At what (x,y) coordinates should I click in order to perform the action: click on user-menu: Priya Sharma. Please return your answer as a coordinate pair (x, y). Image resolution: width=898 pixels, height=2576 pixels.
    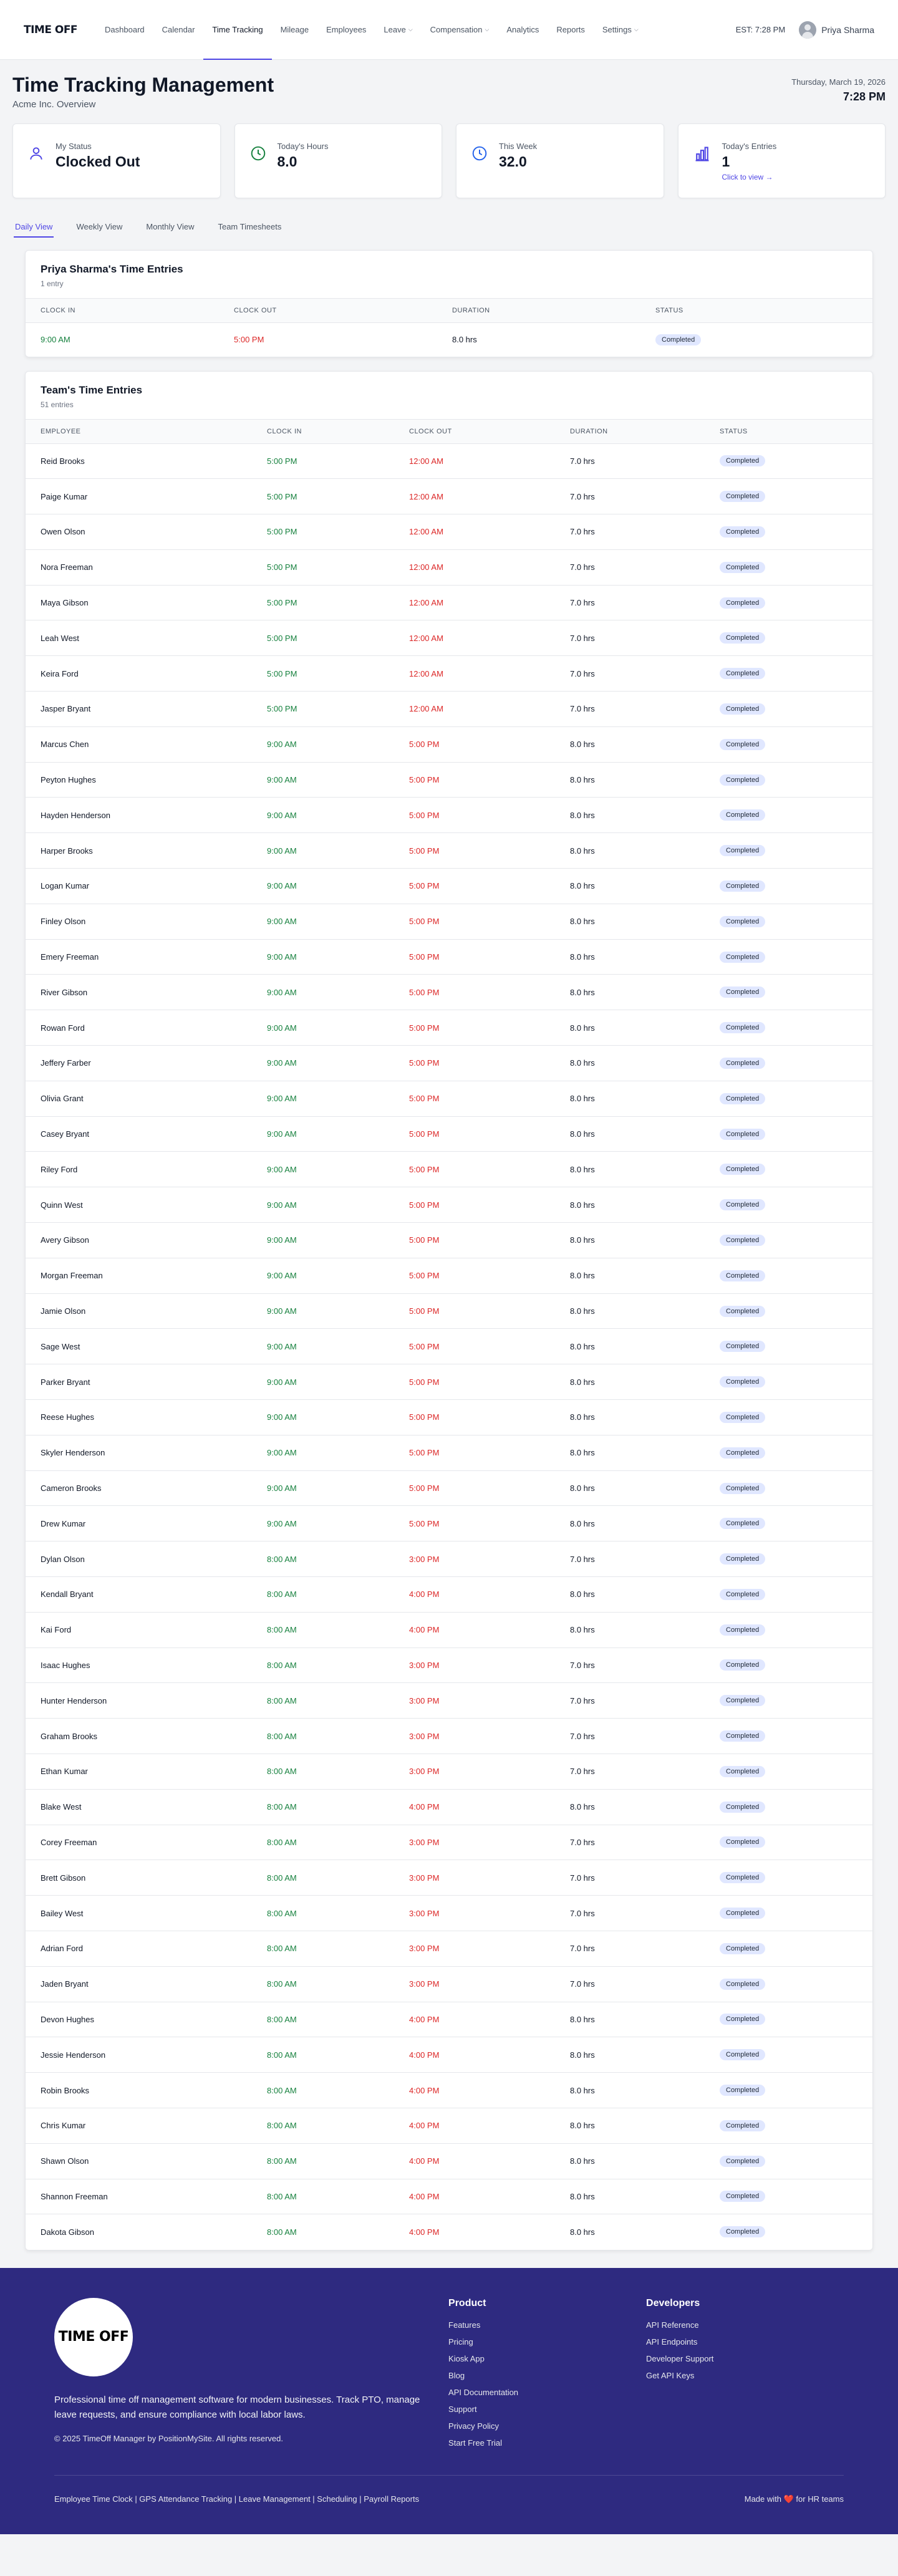
    Looking at the image, I should click on (836, 30).